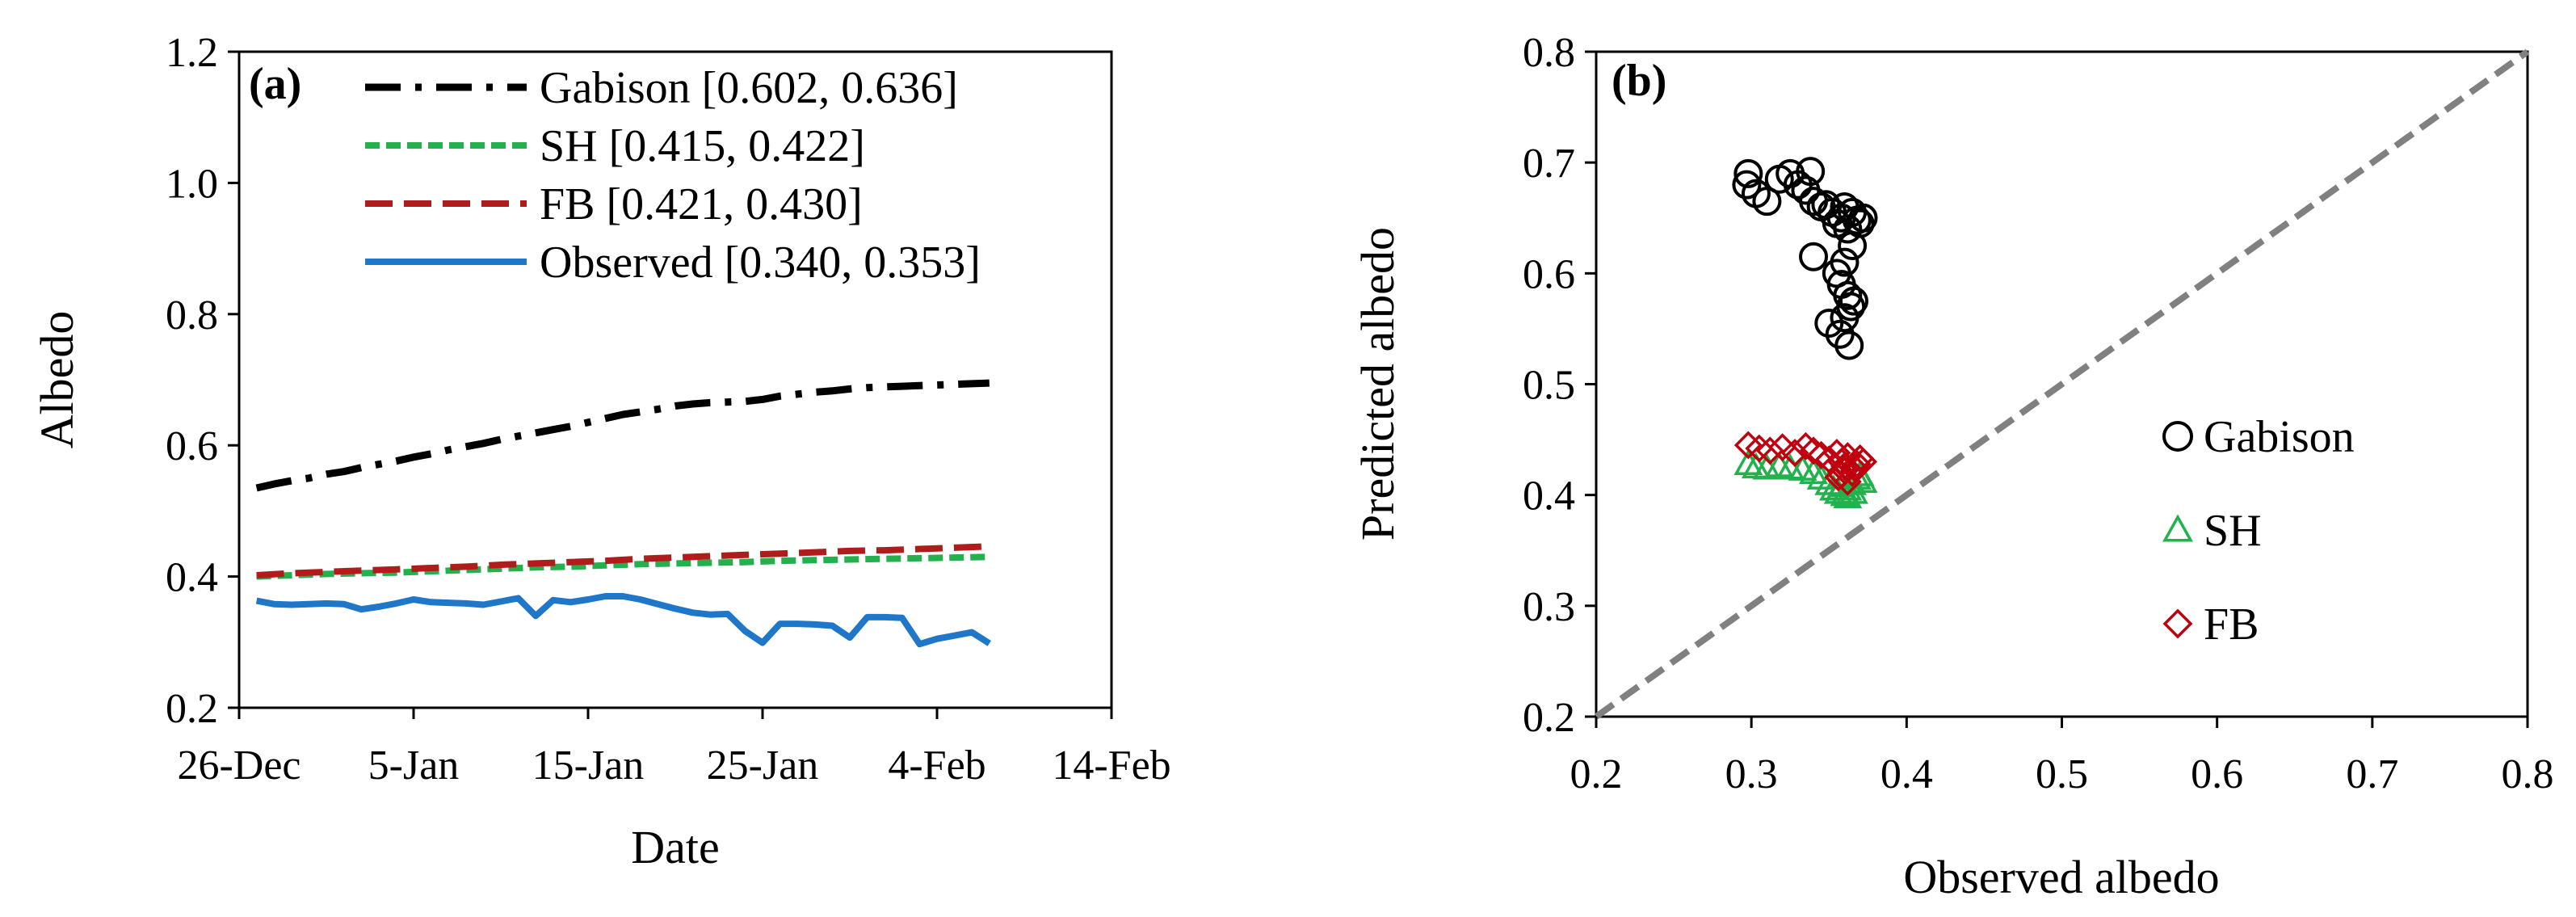  What do you see at coordinates (2233, 531) in the screenshot?
I see `panel-b-legend-label-1: SH` at bounding box center [2233, 531].